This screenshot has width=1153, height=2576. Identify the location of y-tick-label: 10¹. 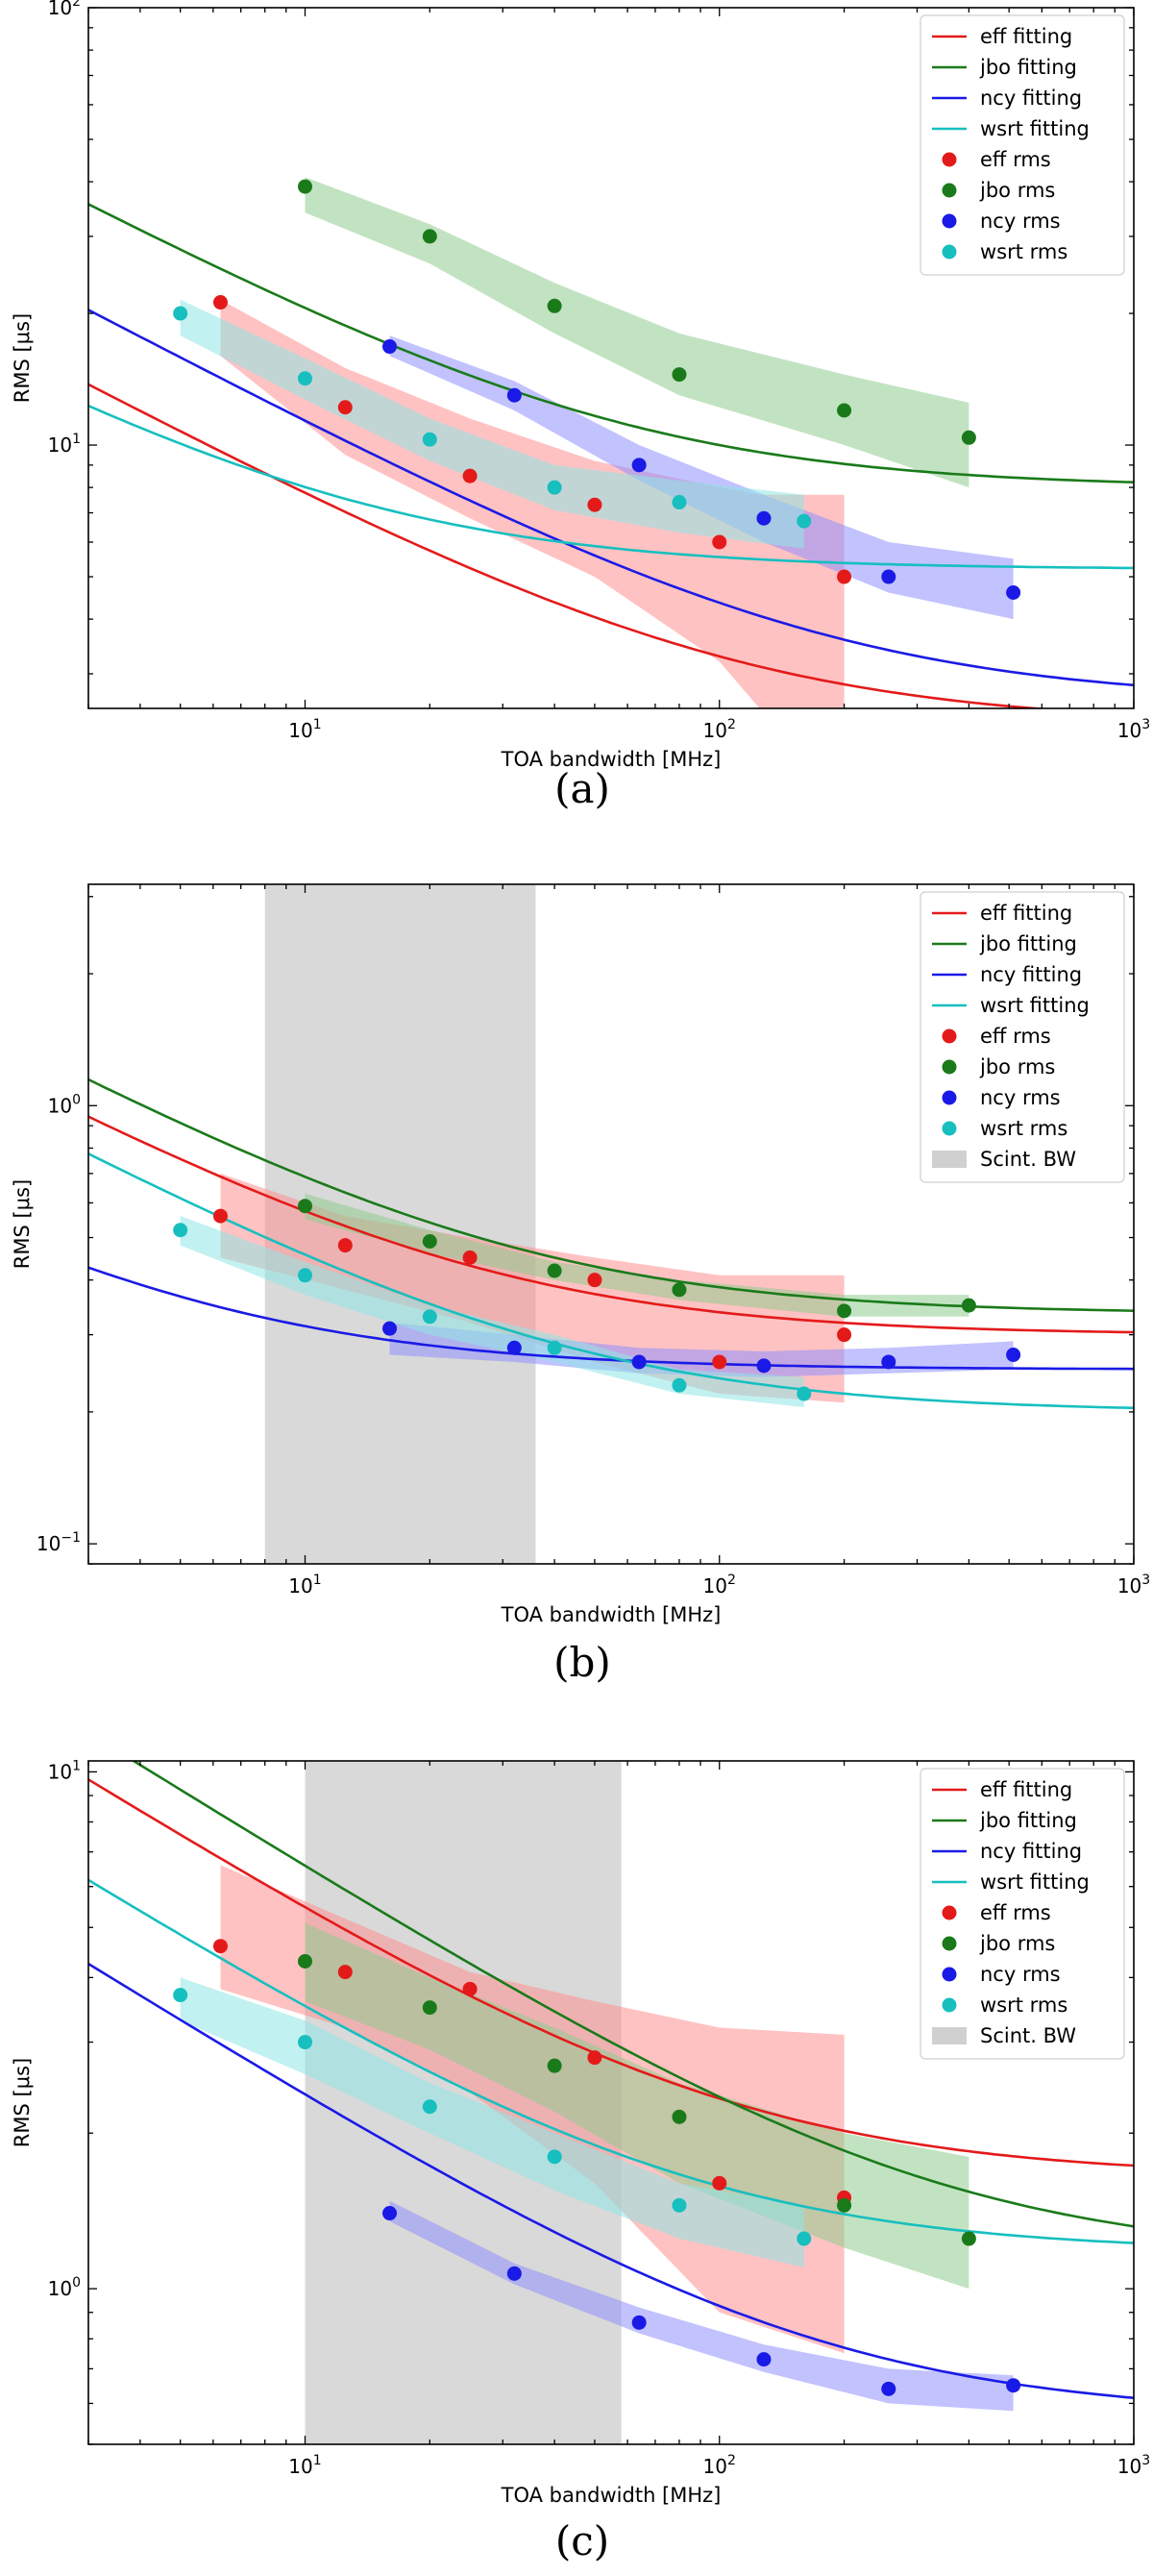
(65, 1771).